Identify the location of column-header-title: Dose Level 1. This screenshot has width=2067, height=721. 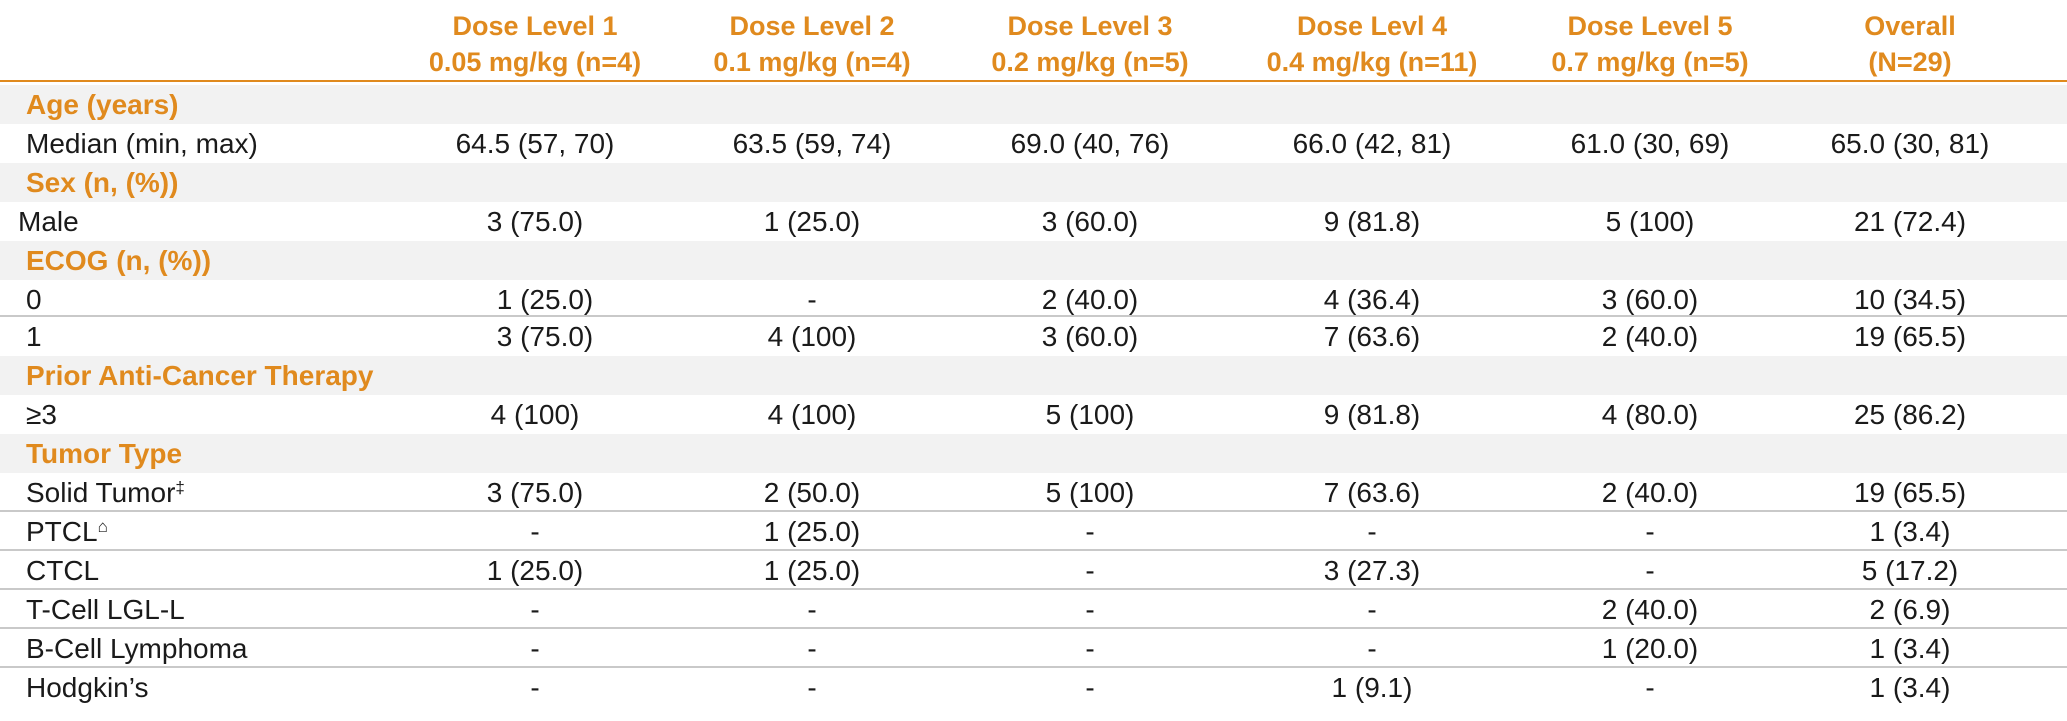
(535, 26).